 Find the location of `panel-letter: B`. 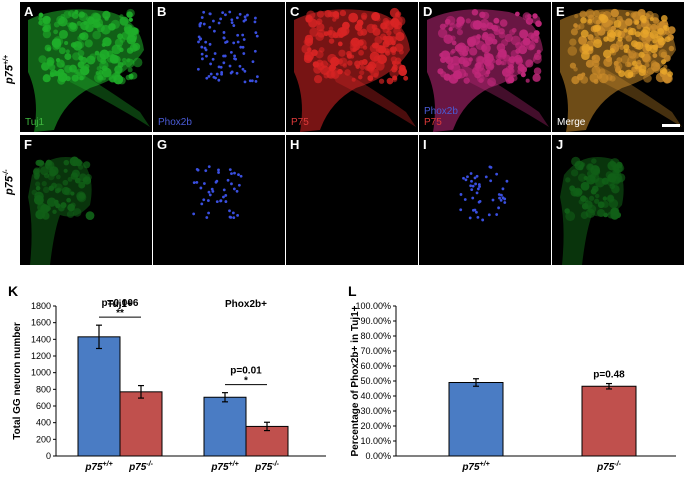

panel-letter: B is located at coordinates (162, 11).